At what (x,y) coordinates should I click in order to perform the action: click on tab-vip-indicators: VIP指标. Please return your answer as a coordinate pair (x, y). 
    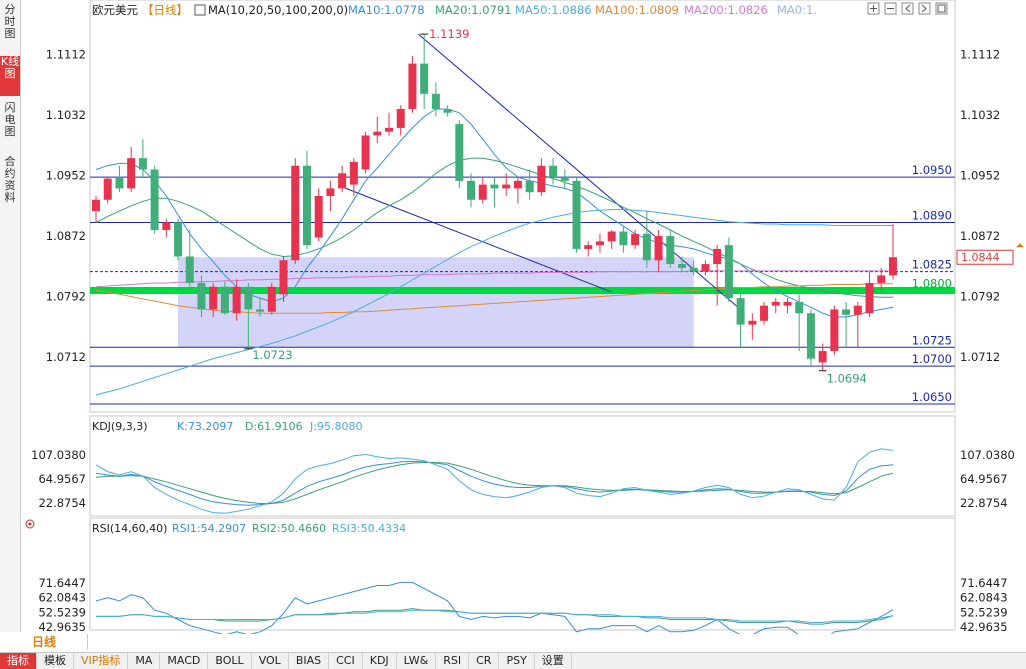
    Looking at the image, I should click on (101, 661).